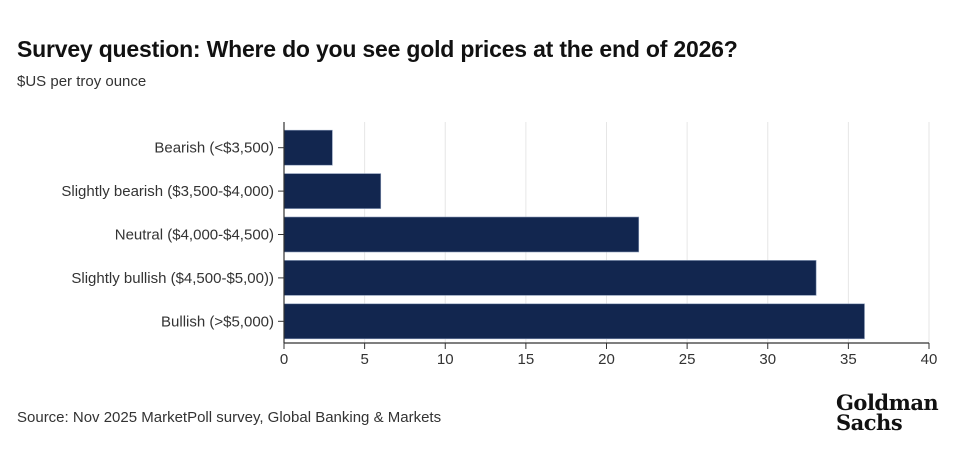  I want to click on x-tick-label: 20, so click(606, 359).